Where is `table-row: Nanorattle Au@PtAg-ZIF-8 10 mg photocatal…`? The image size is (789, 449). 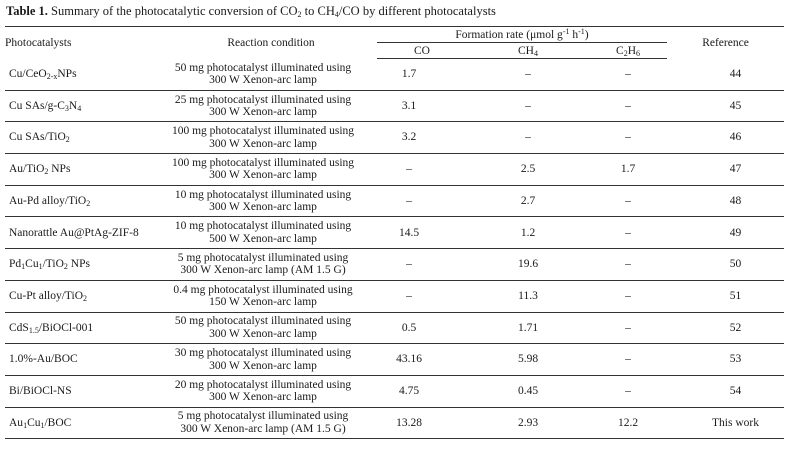
table-row: Nanorattle Au@PtAg-ZIF-8 10 mg photocatal… is located at coordinates (395, 233).